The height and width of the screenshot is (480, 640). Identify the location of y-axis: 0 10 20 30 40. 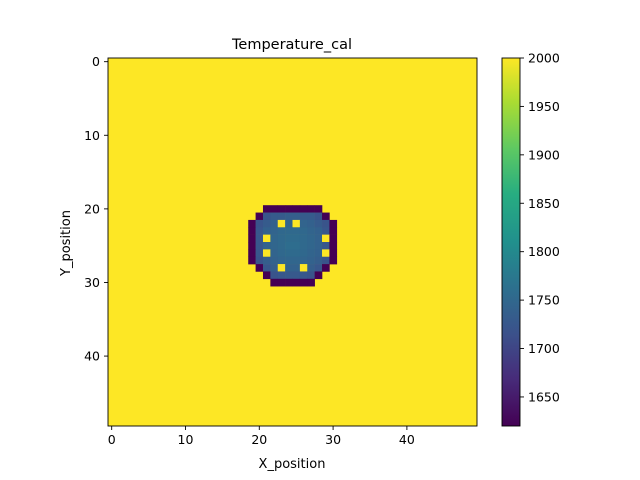
(96, 209).